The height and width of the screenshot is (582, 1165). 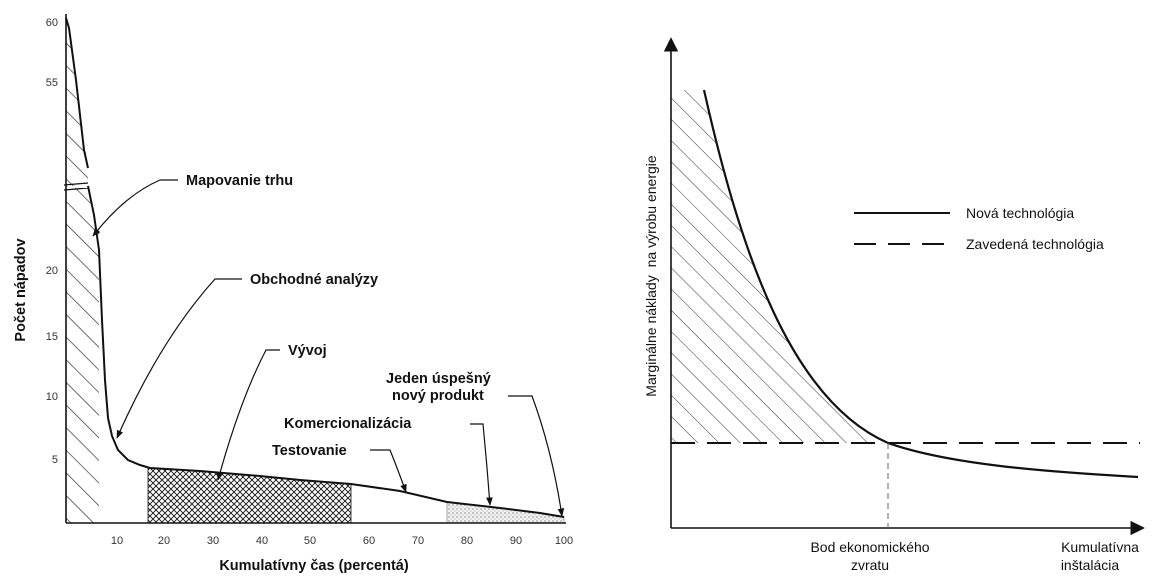 What do you see at coordinates (239, 181) in the screenshot?
I see `label-mapovanie-trhu: Mapovanie trhu` at bounding box center [239, 181].